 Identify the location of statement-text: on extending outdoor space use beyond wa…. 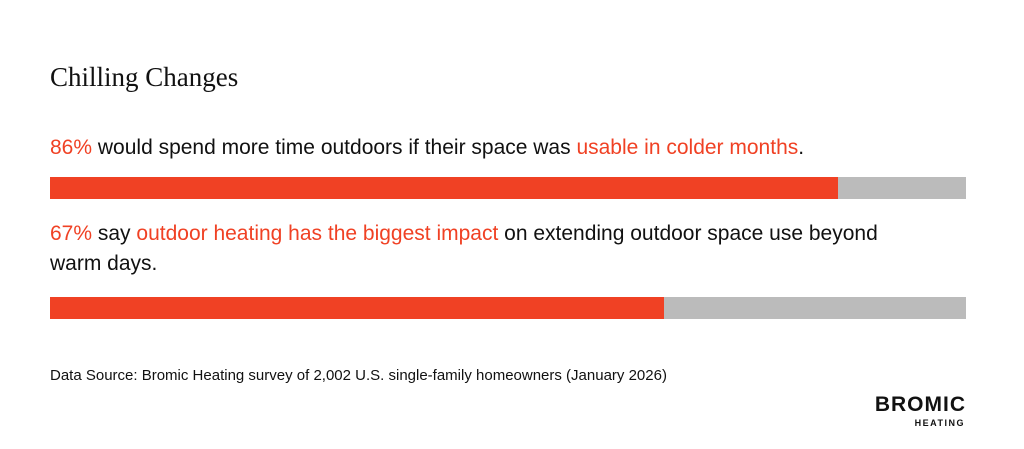
(464, 248).